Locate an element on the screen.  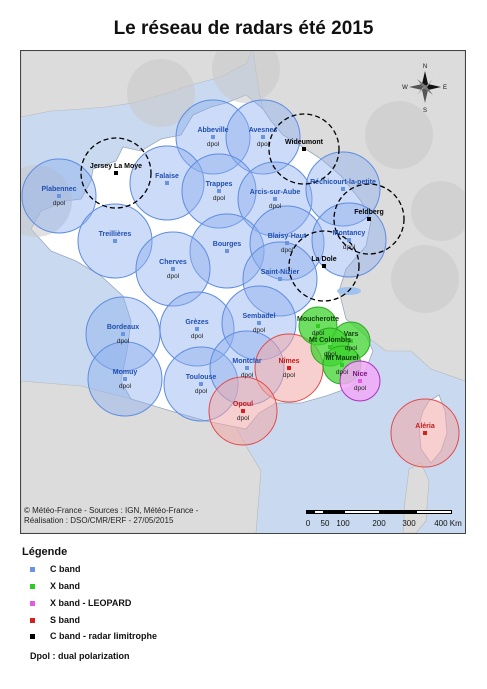
coverage-la-dole is located at coordinates (324, 266).